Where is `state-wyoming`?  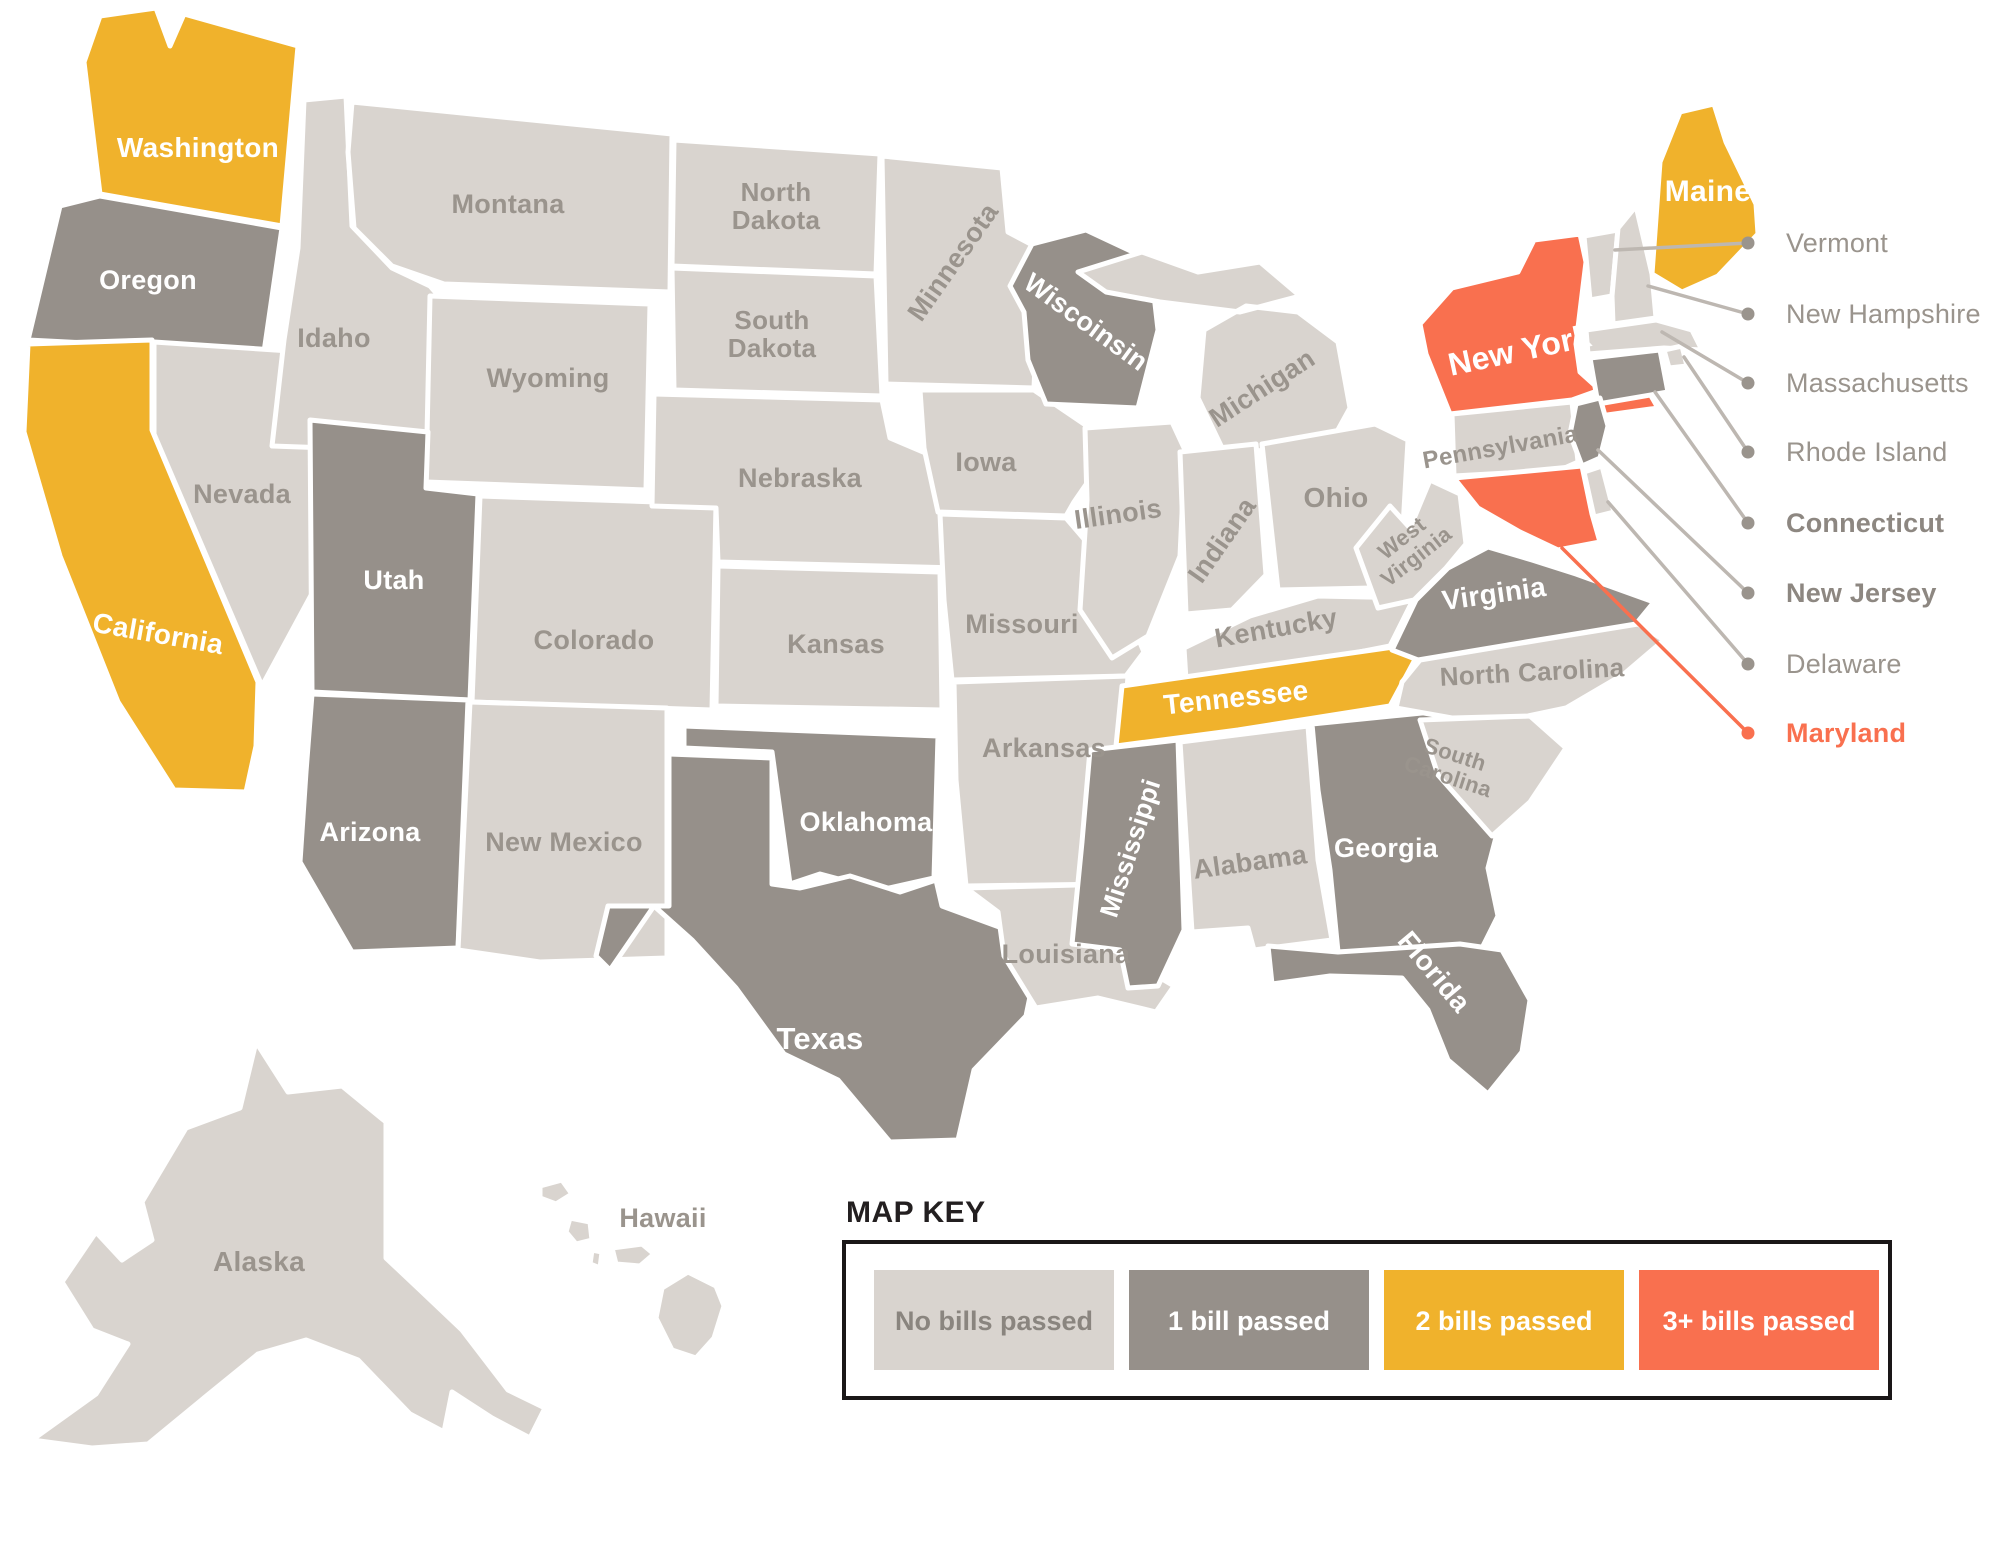
state-wyoming is located at coordinates (538, 393).